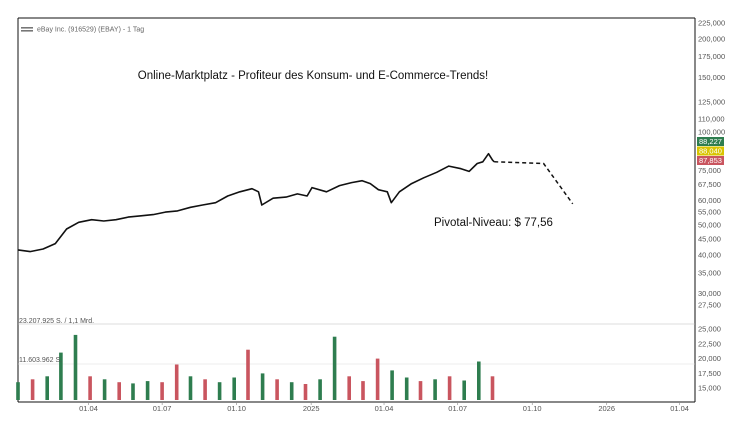  What do you see at coordinates (709, 305) in the screenshot?
I see `price-axis-tick: 27,500` at bounding box center [709, 305].